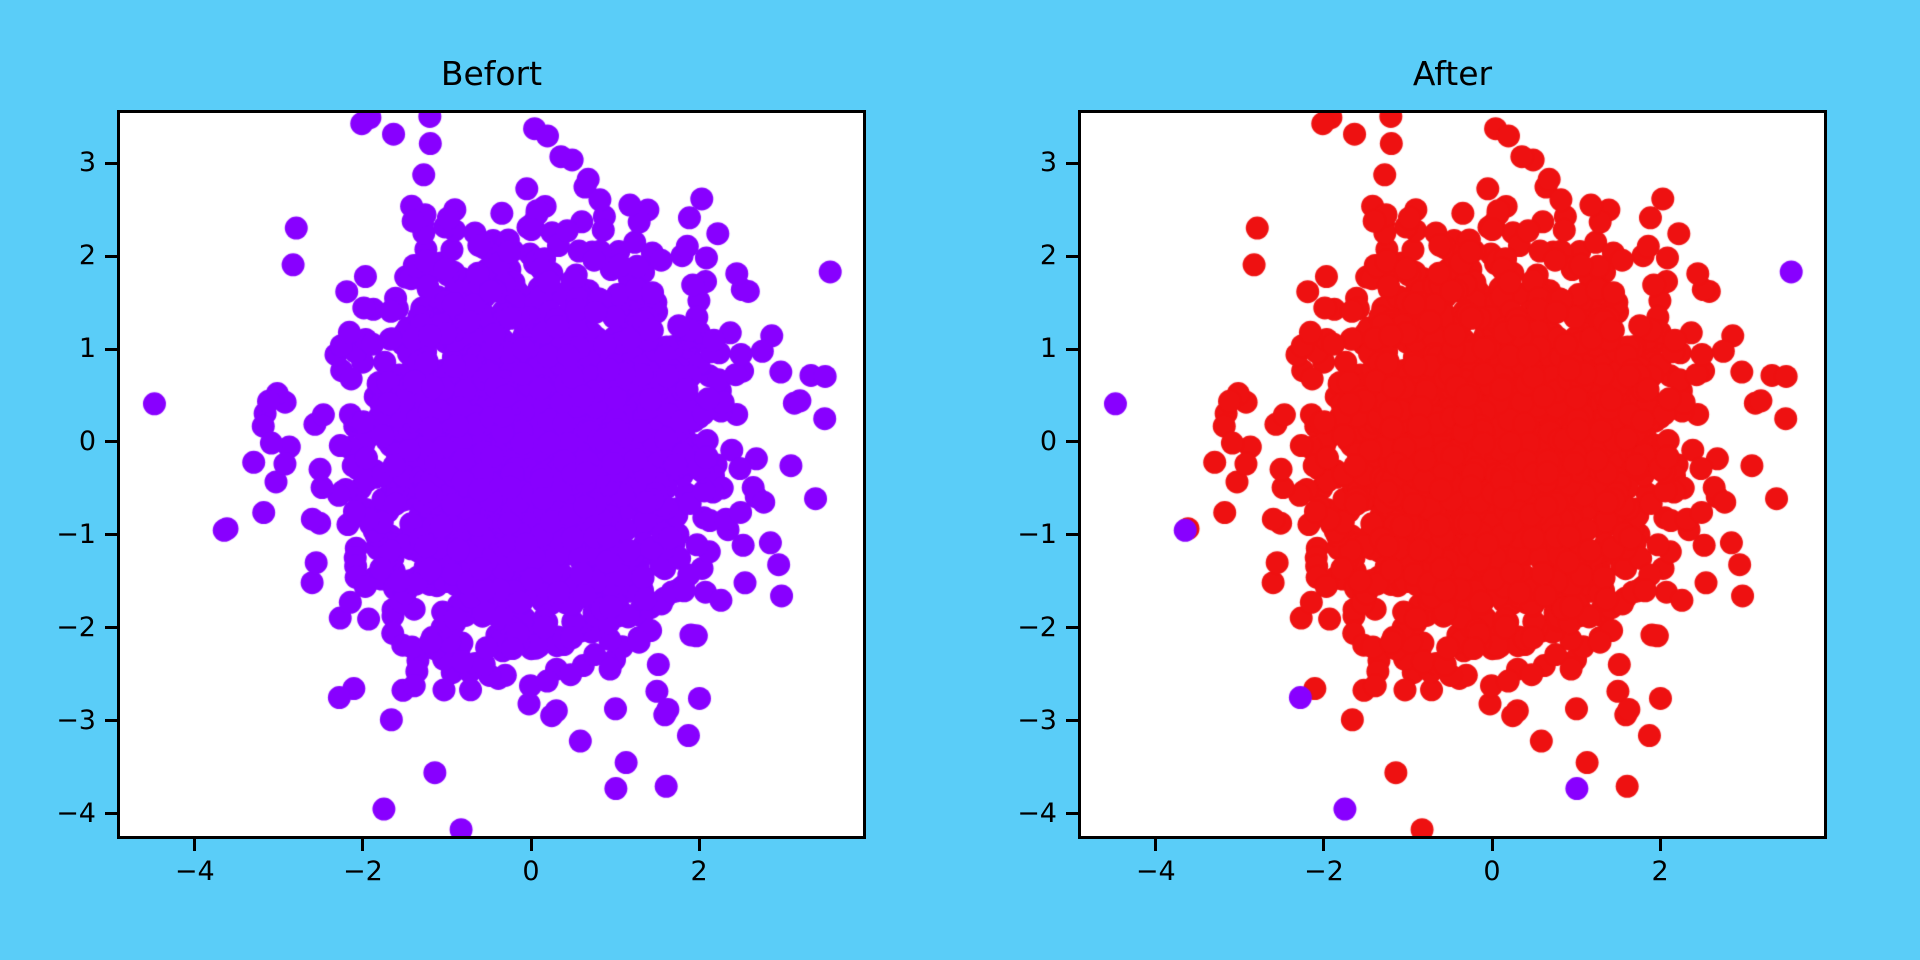  I want to click on plot-title-before: Befort, so click(491, 73).